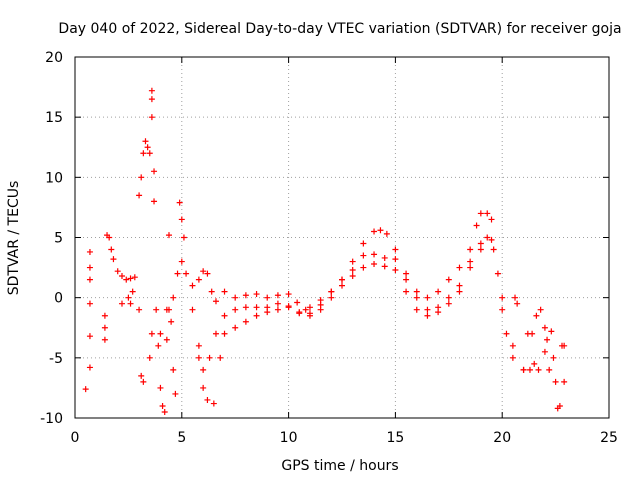 The height and width of the screenshot is (480, 640). I want to click on y-tick-label: -5, so click(56, 359).